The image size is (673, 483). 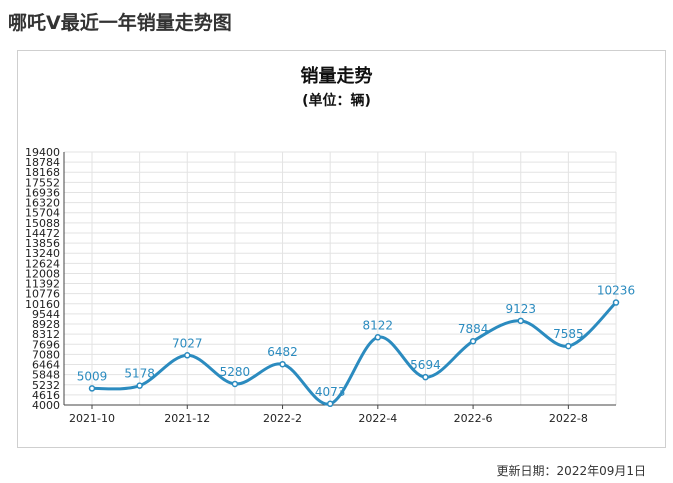 I want to click on chart-subtitle: (单位：辆), so click(x=336, y=101).